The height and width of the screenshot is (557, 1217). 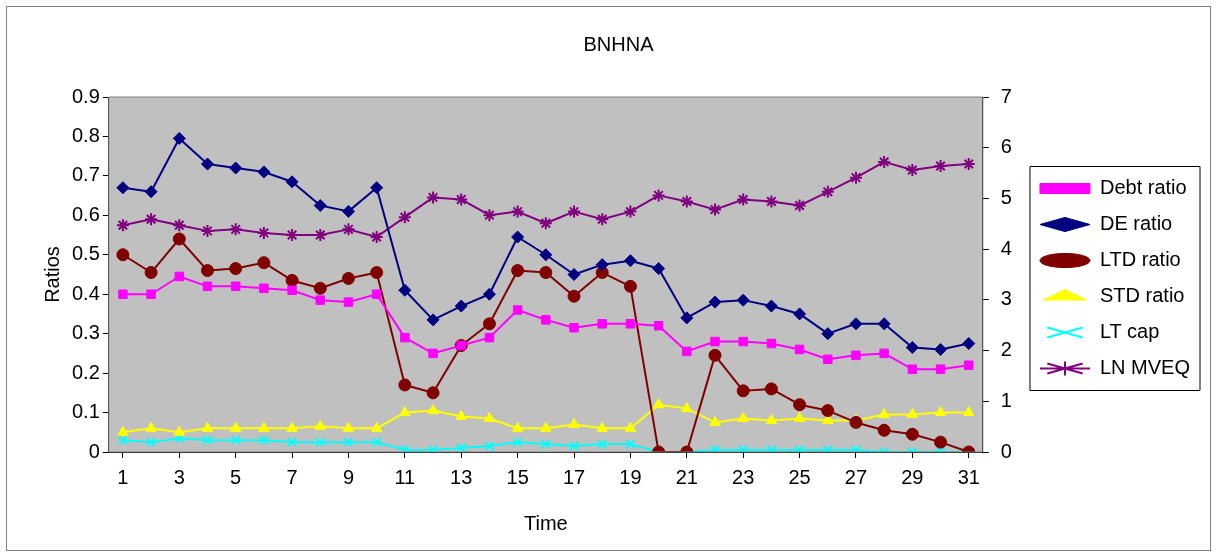 I want to click on x-tick-label: 1, so click(x=123, y=476).